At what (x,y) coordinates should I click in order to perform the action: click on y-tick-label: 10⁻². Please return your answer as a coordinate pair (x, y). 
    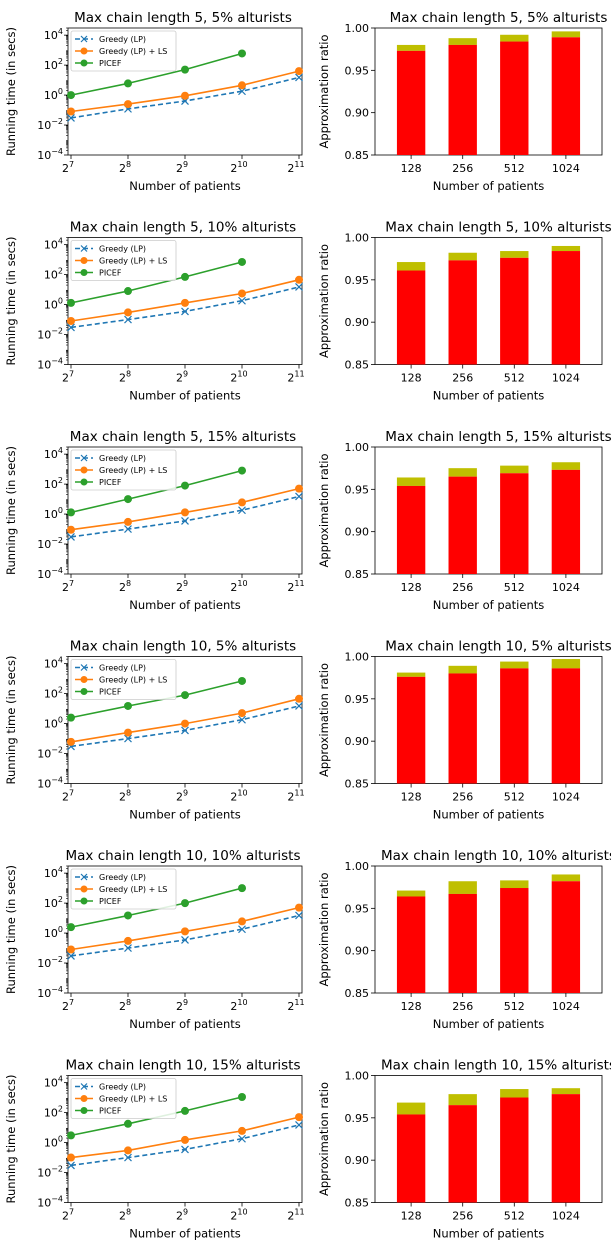
    Looking at the image, I should click on (50, 543).